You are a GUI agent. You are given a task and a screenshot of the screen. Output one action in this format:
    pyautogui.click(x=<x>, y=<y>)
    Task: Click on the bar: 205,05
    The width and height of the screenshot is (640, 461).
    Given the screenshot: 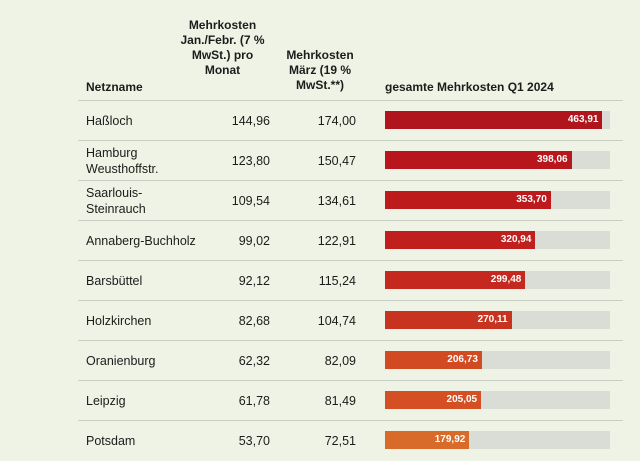 What is the action you would take?
    pyautogui.click(x=433, y=400)
    